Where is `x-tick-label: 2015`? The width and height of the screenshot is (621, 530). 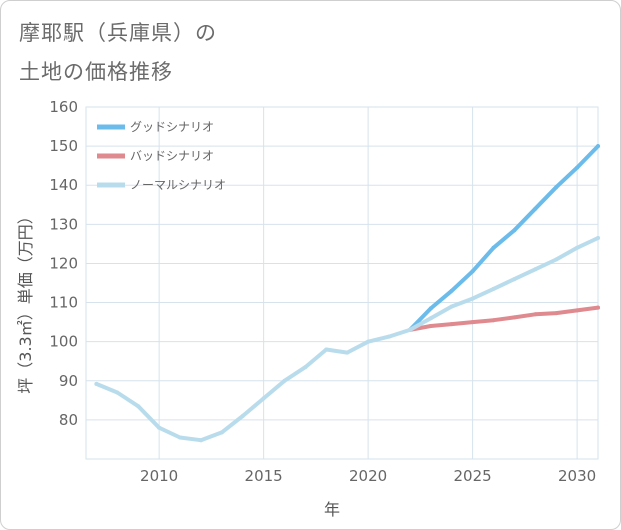 x-tick-label: 2015 is located at coordinates (264, 476).